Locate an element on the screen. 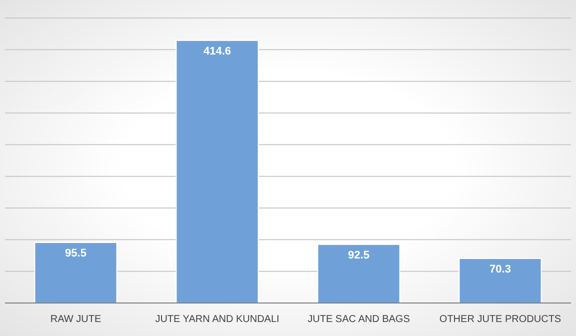  x-tick-label: JUTE YARN AND KUNDALI is located at coordinates (217, 320).